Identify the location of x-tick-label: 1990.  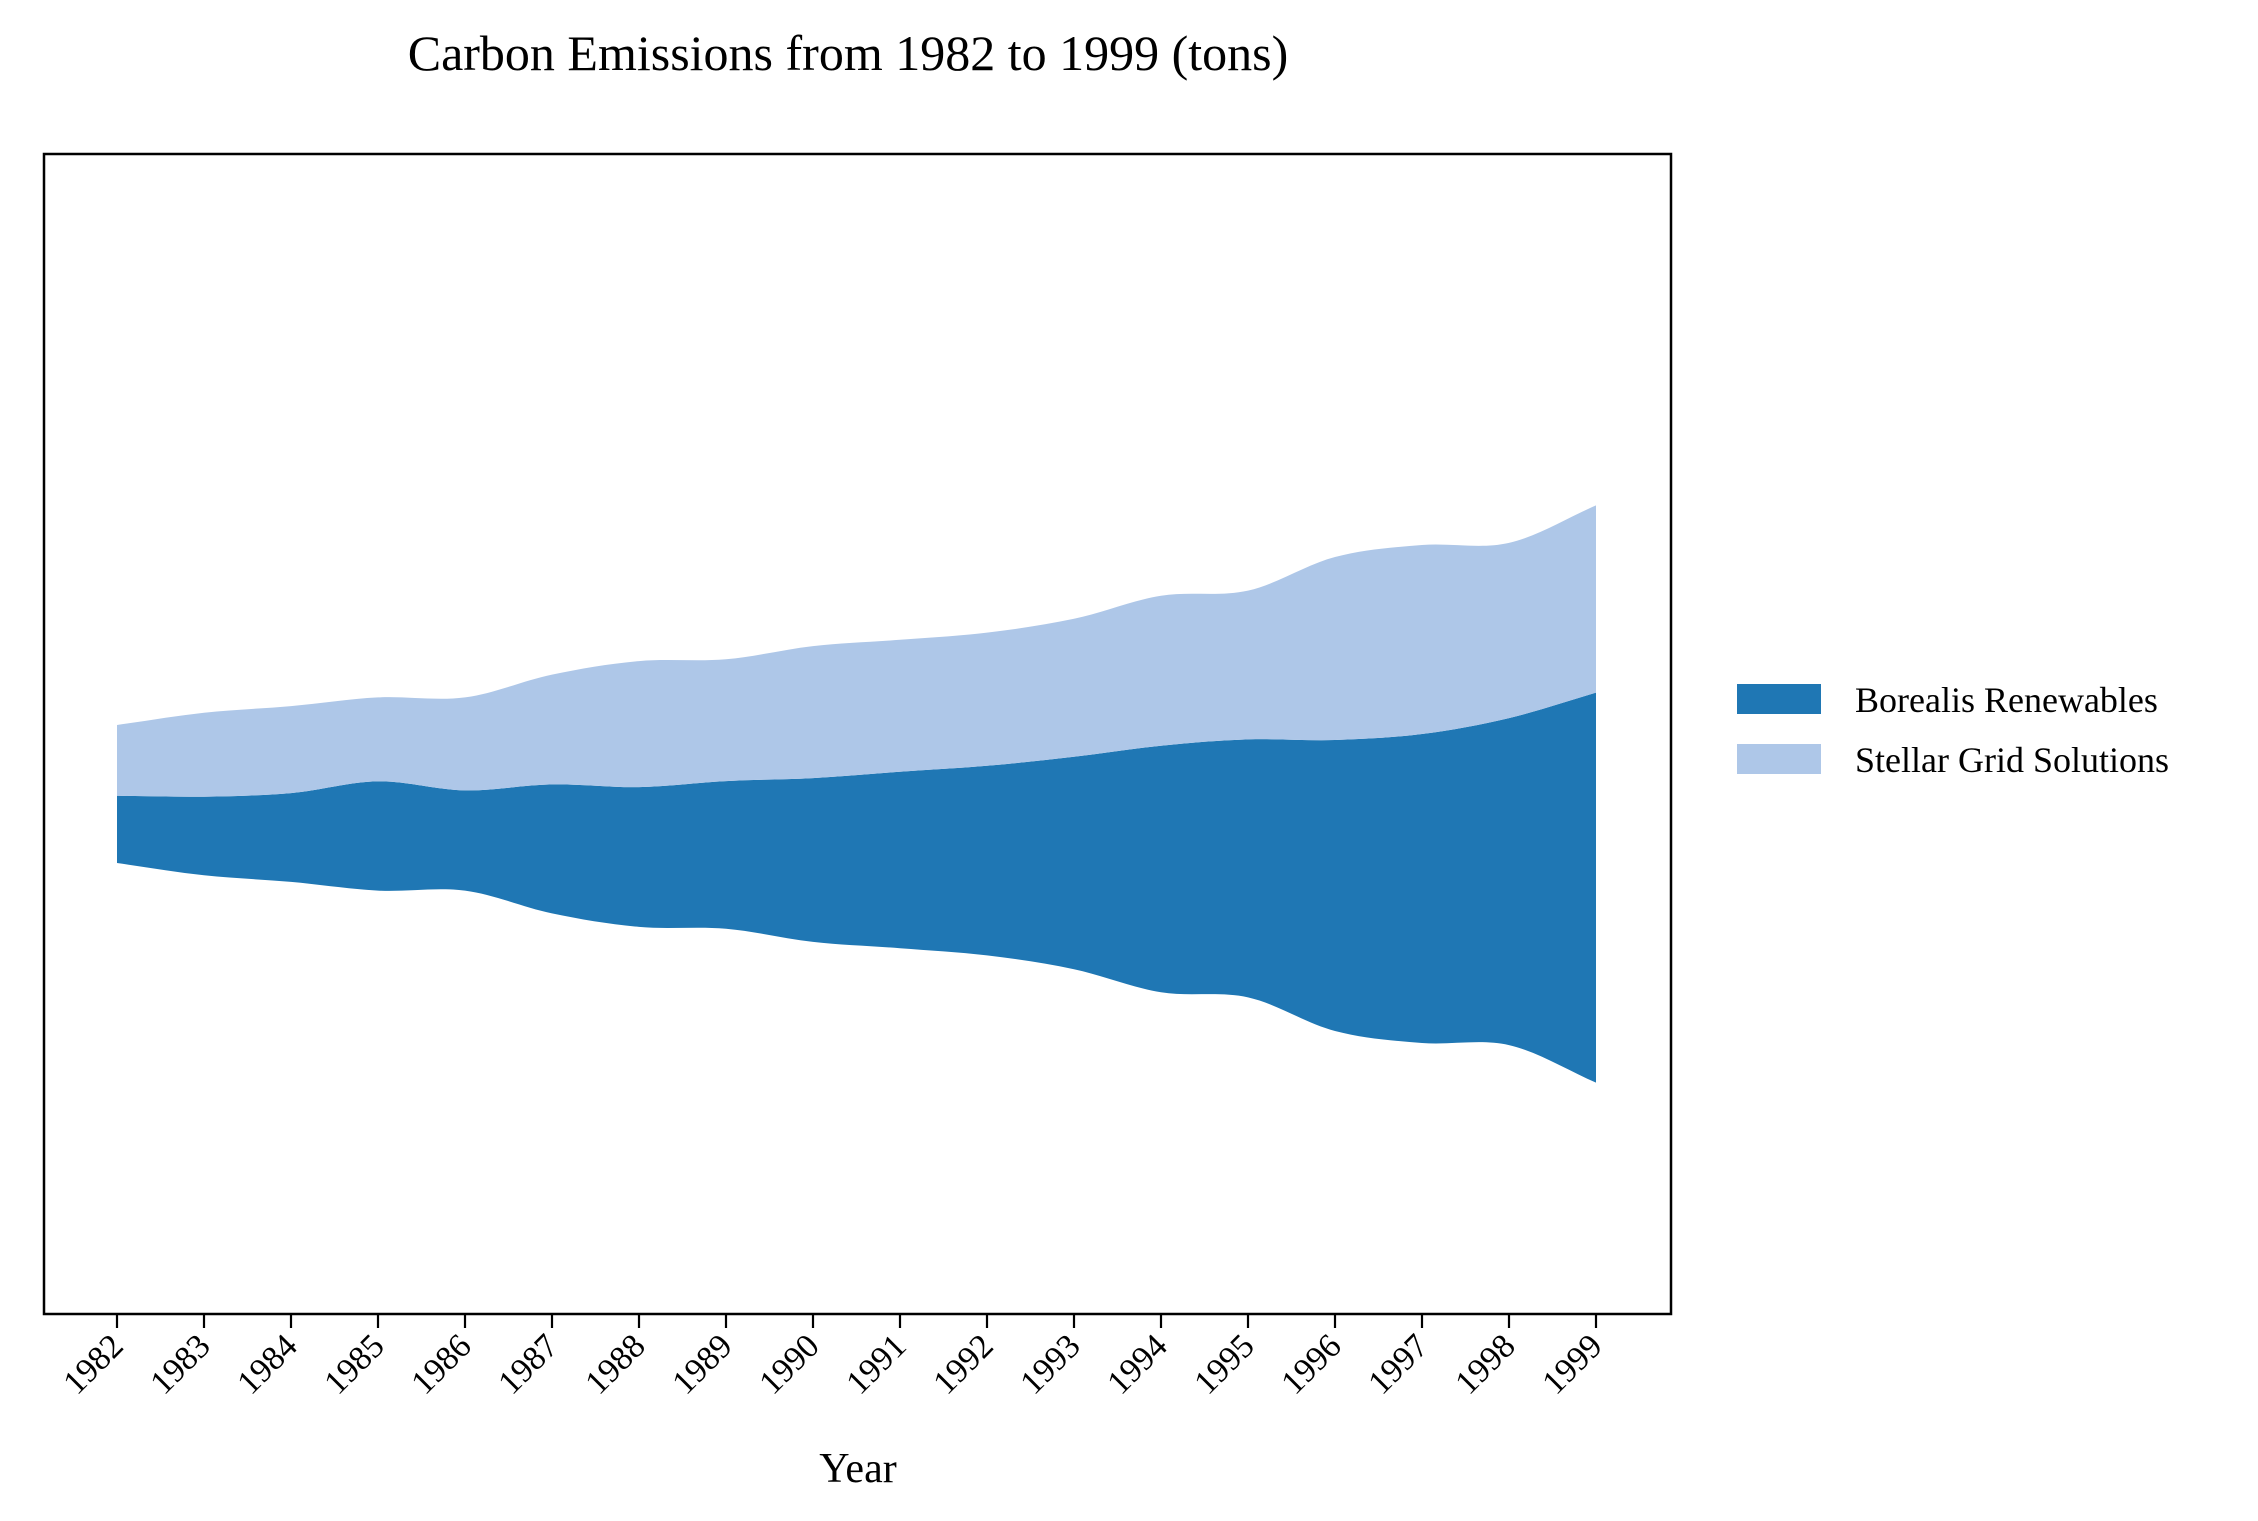
(789, 1364).